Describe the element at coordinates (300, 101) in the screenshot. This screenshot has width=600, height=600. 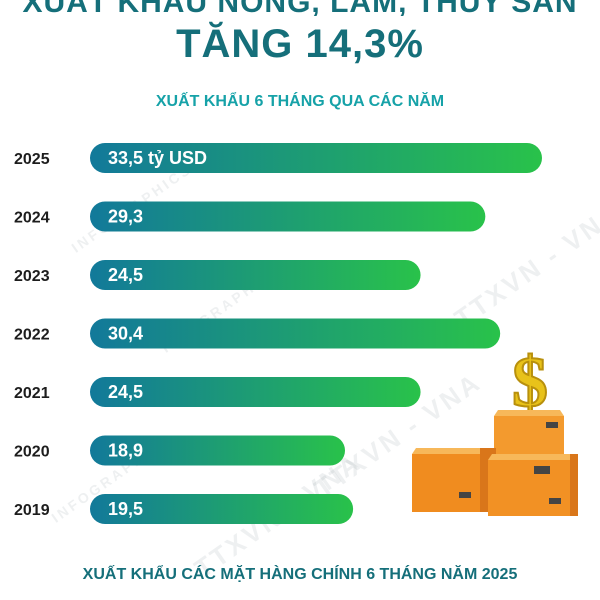
I see `chart-subtitle: XUẤT KHẨU 6 THÁNG QUA CÁC NĂM` at that location.